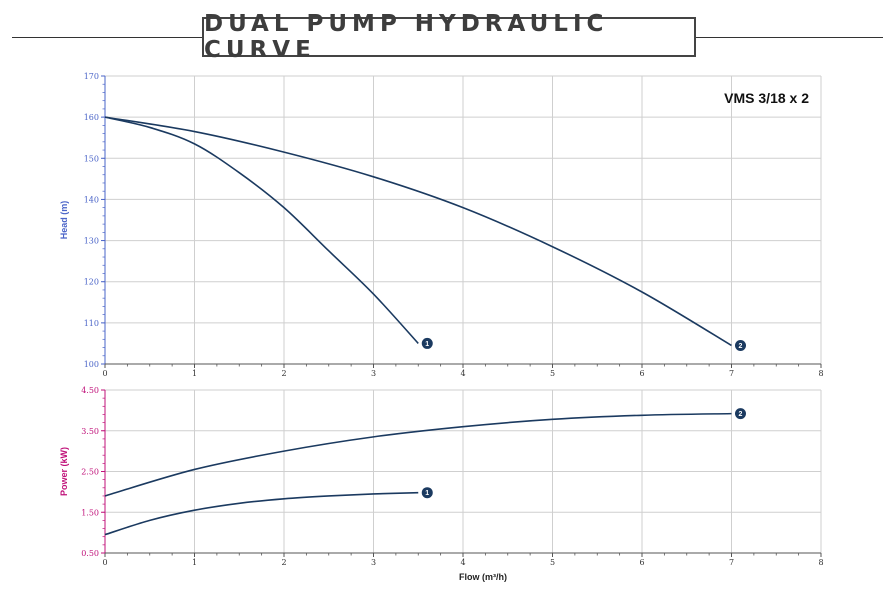 Image resolution: width=895 pixels, height=590 pixels. I want to click on head-series-1-line, so click(261, 230).